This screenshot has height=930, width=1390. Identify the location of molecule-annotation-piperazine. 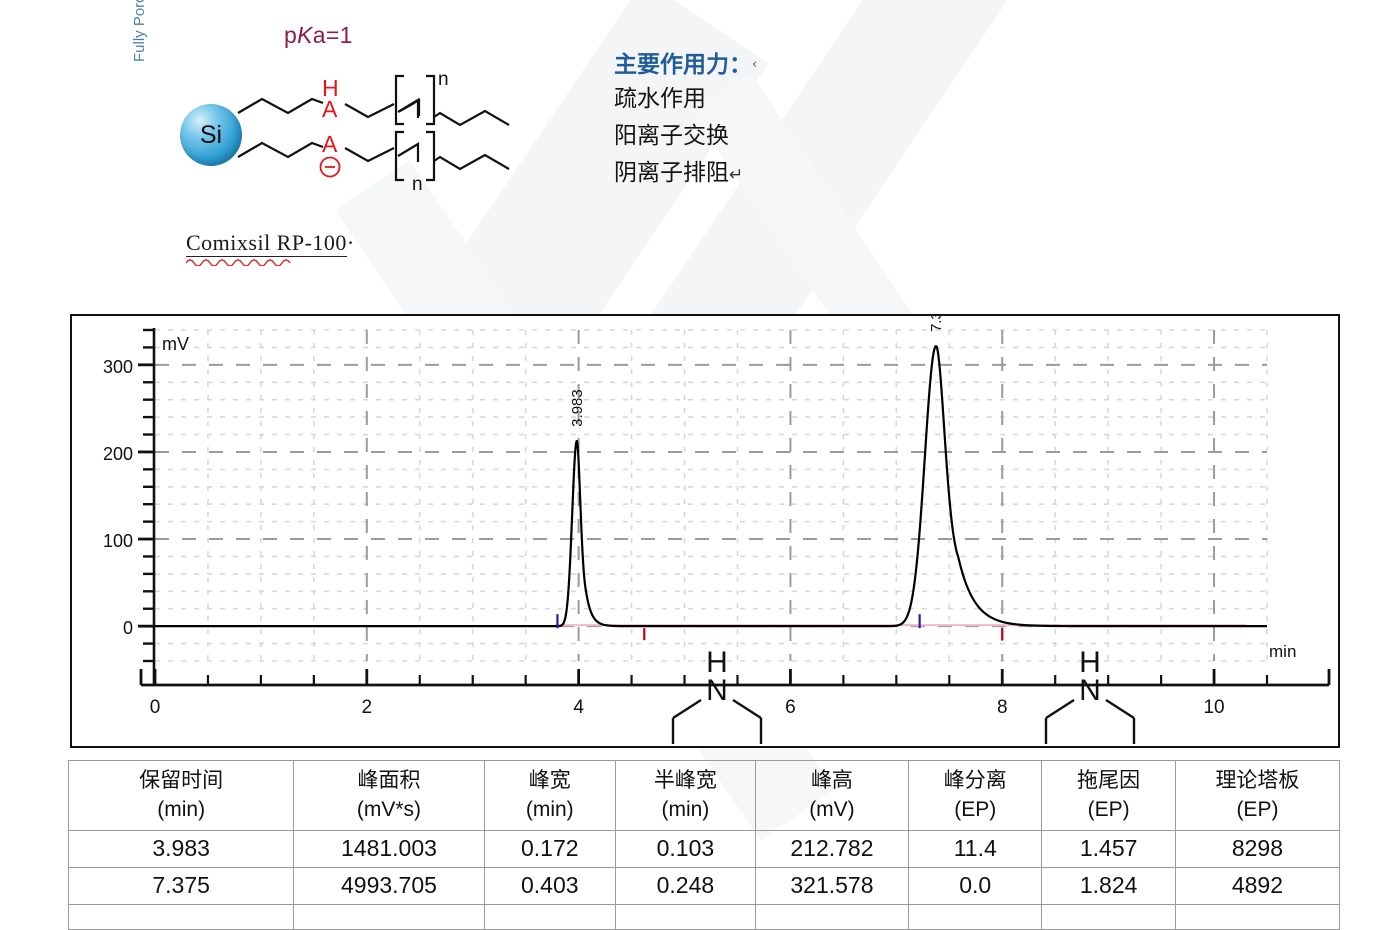
(1090, 721).